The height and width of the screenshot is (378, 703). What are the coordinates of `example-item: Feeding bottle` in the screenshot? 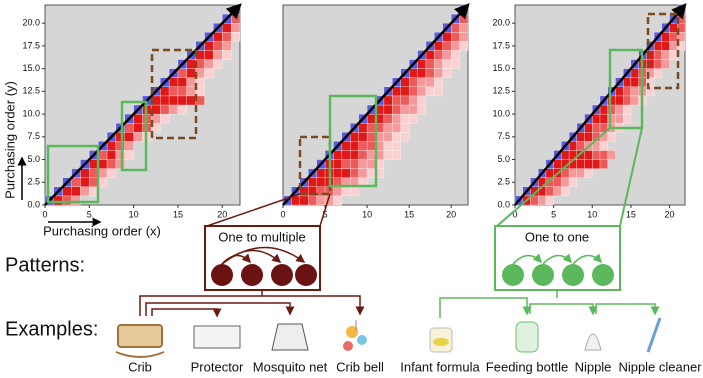 It's located at (527, 366).